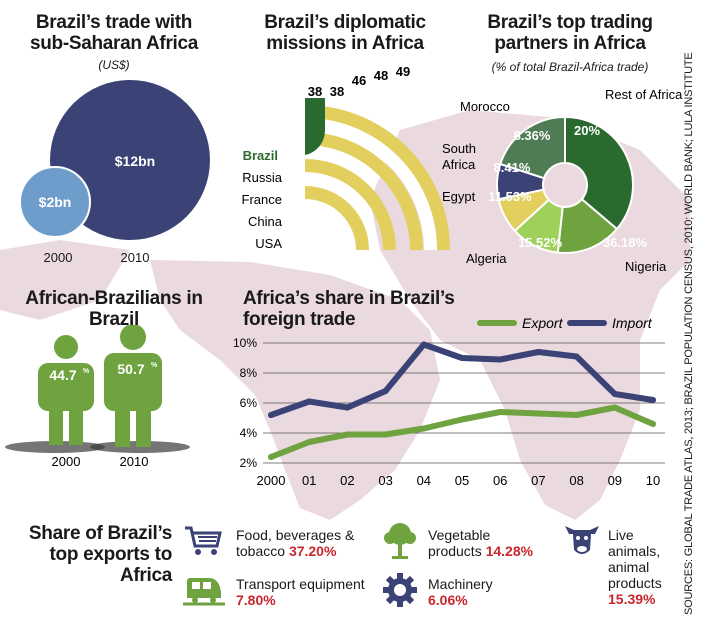  Describe the element at coordinates (86, 371) in the screenshot. I see `pct-2000-unit: %` at that location.